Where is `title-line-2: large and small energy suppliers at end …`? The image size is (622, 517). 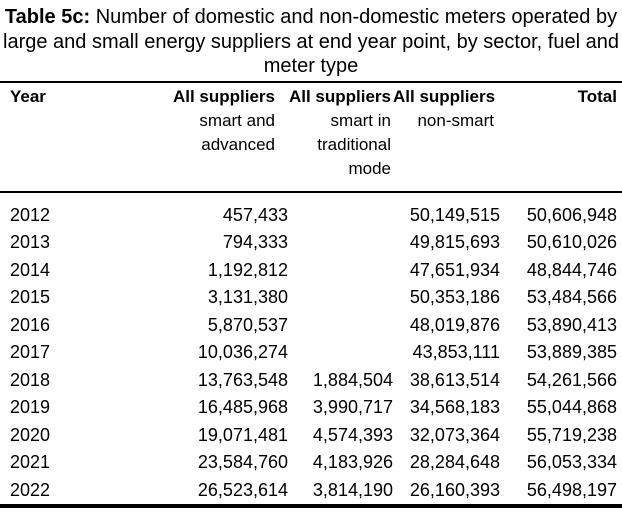
title-line-2: large and small energy suppliers at end … is located at coordinates (311, 41).